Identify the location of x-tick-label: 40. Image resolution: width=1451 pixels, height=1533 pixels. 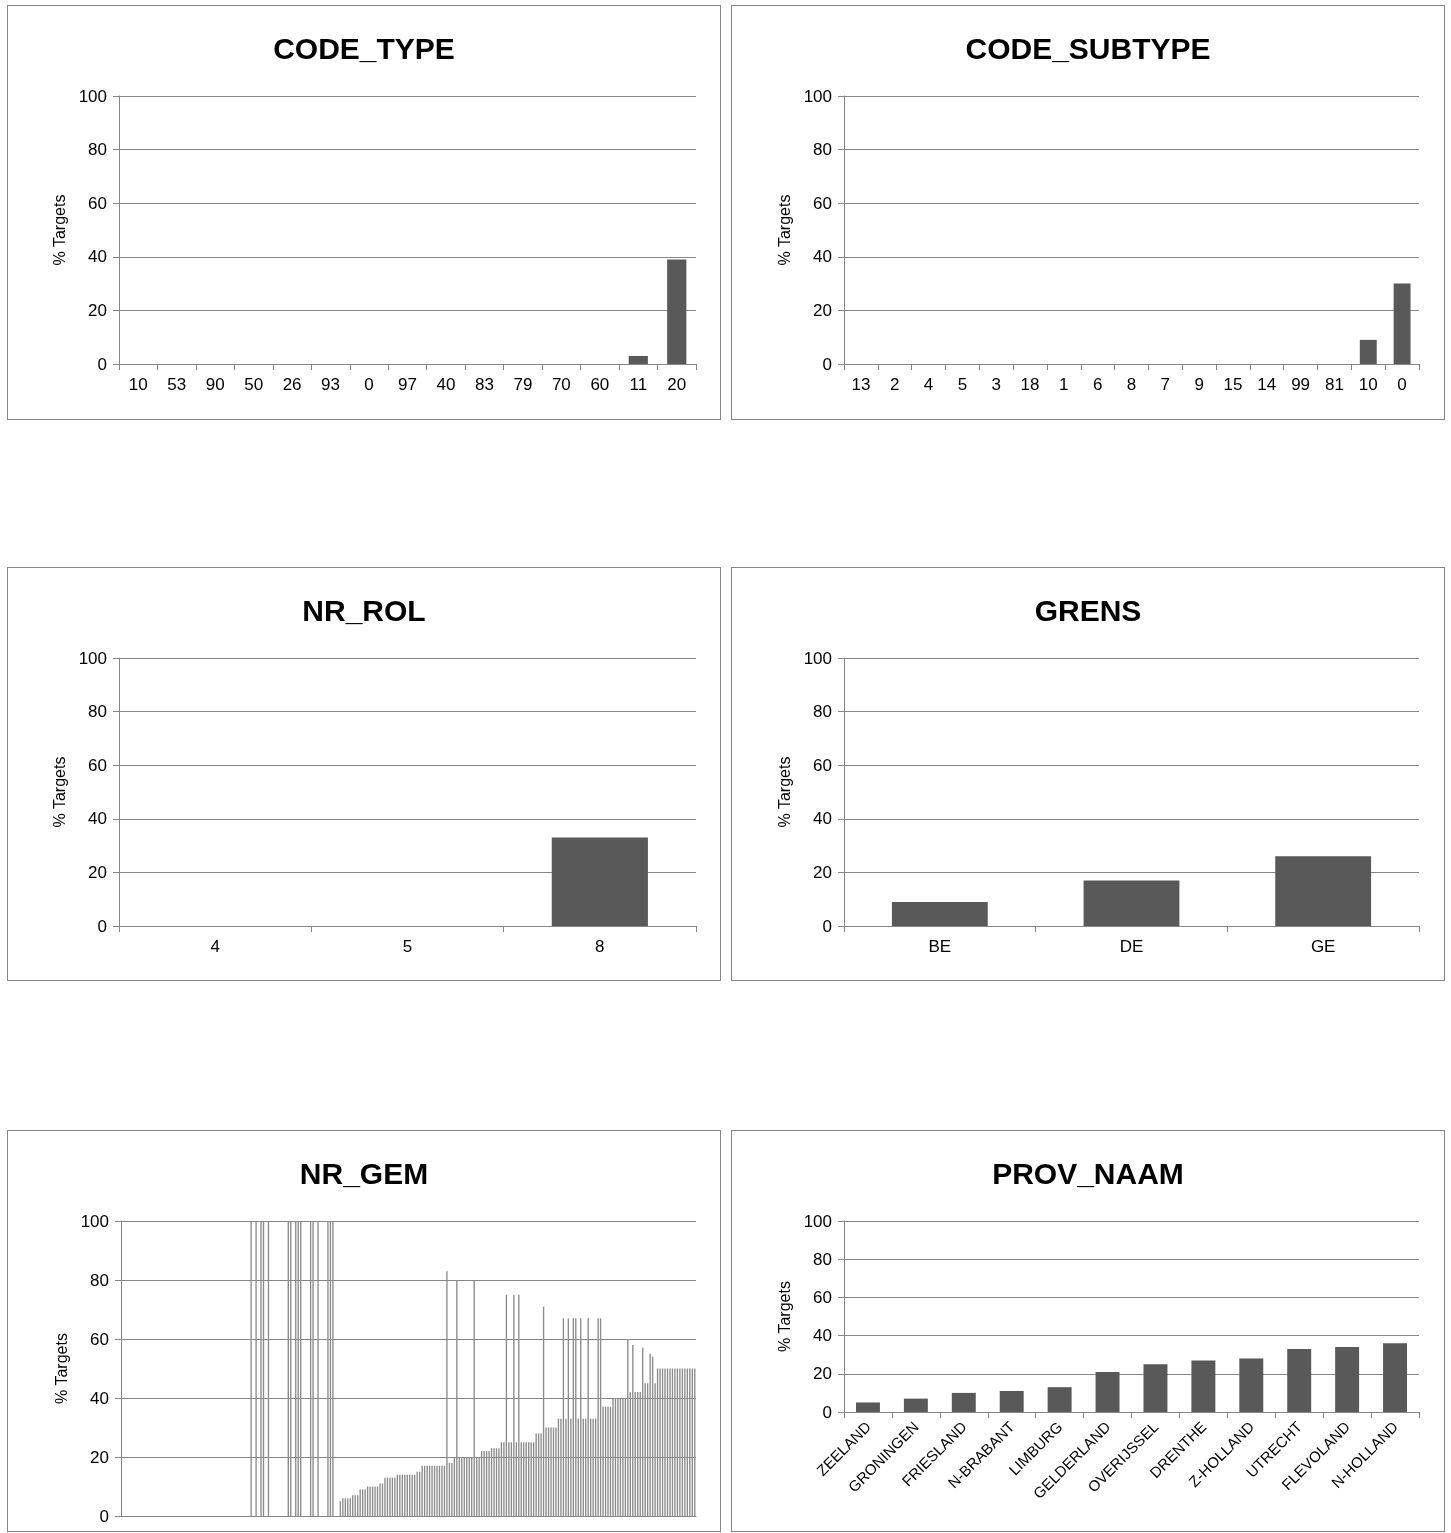
(446, 384).